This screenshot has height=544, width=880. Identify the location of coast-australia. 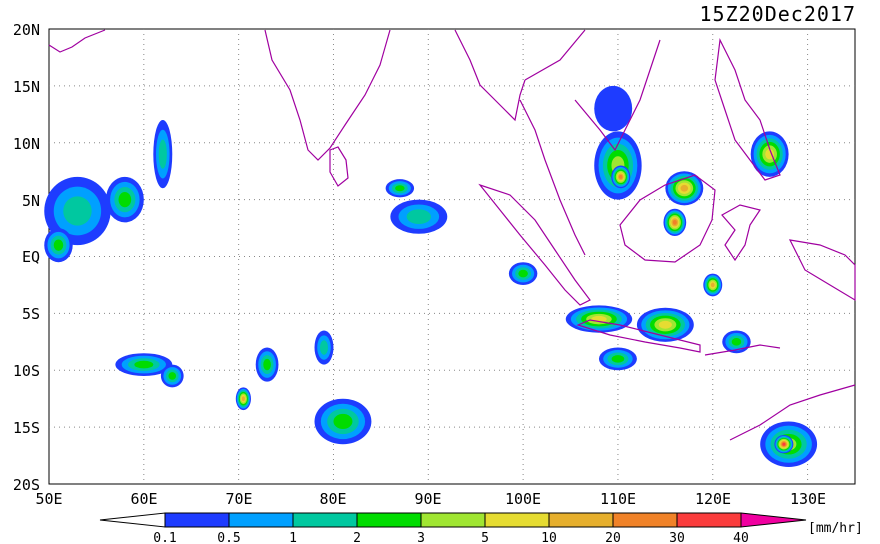
(792, 412).